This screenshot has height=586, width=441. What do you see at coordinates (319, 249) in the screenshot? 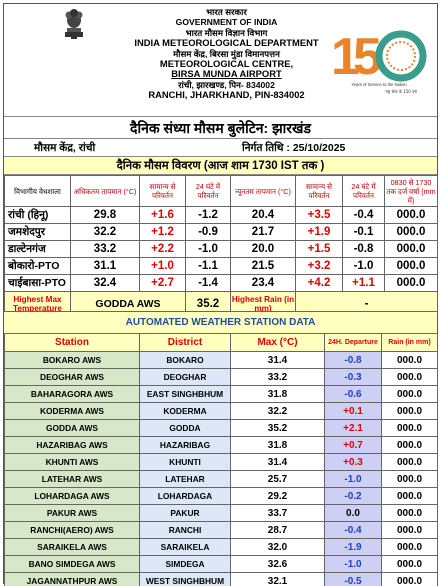
I see `min-departure: +1.5` at bounding box center [319, 249].